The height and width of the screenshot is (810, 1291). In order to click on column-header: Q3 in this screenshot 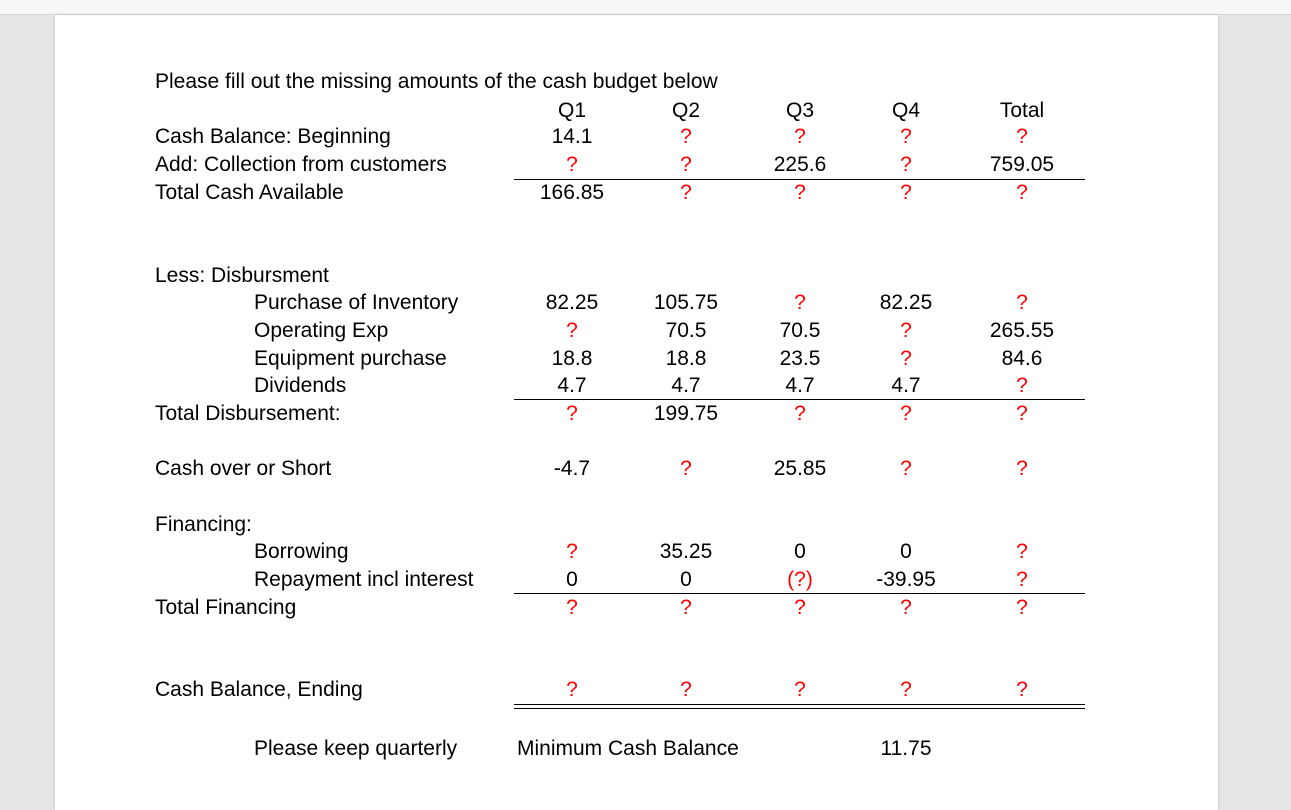, I will do `click(800, 110)`.